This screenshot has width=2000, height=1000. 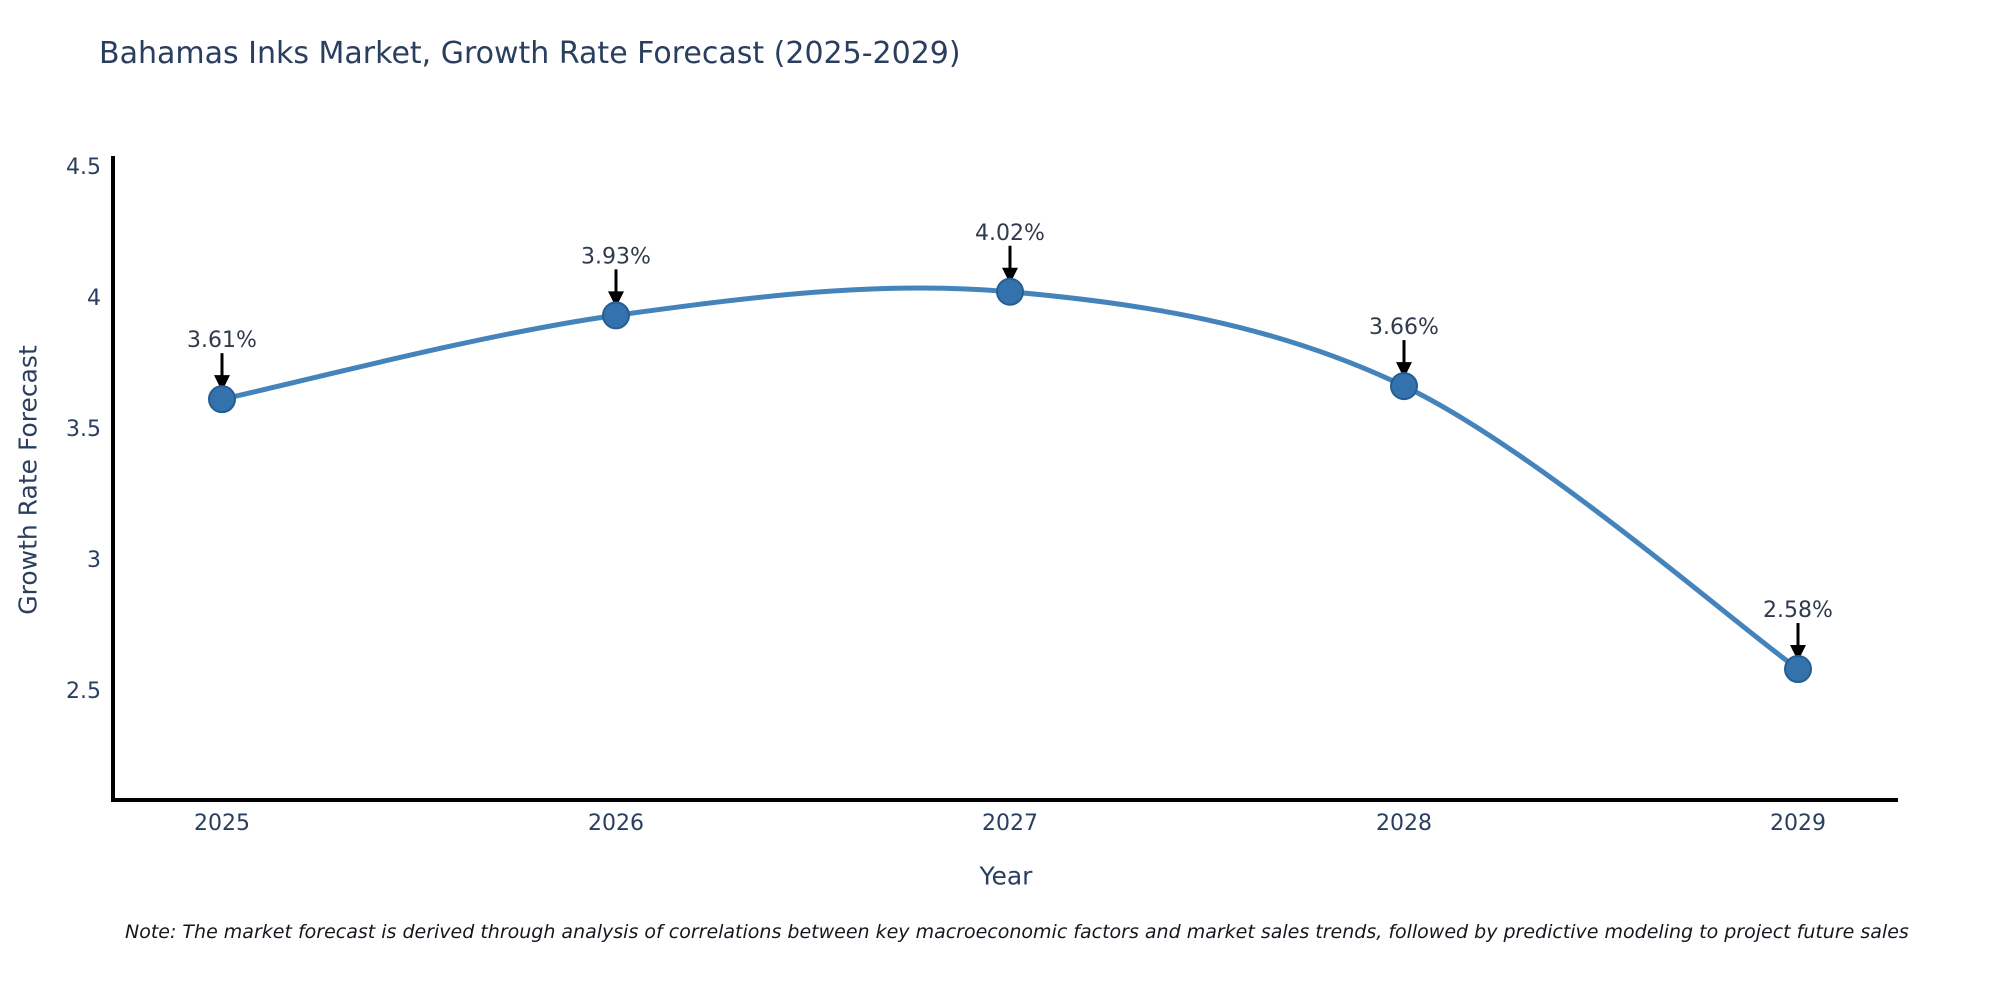 What do you see at coordinates (616, 823) in the screenshot?
I see `x-tick-label: 2026` at bounding box center [616, 823].